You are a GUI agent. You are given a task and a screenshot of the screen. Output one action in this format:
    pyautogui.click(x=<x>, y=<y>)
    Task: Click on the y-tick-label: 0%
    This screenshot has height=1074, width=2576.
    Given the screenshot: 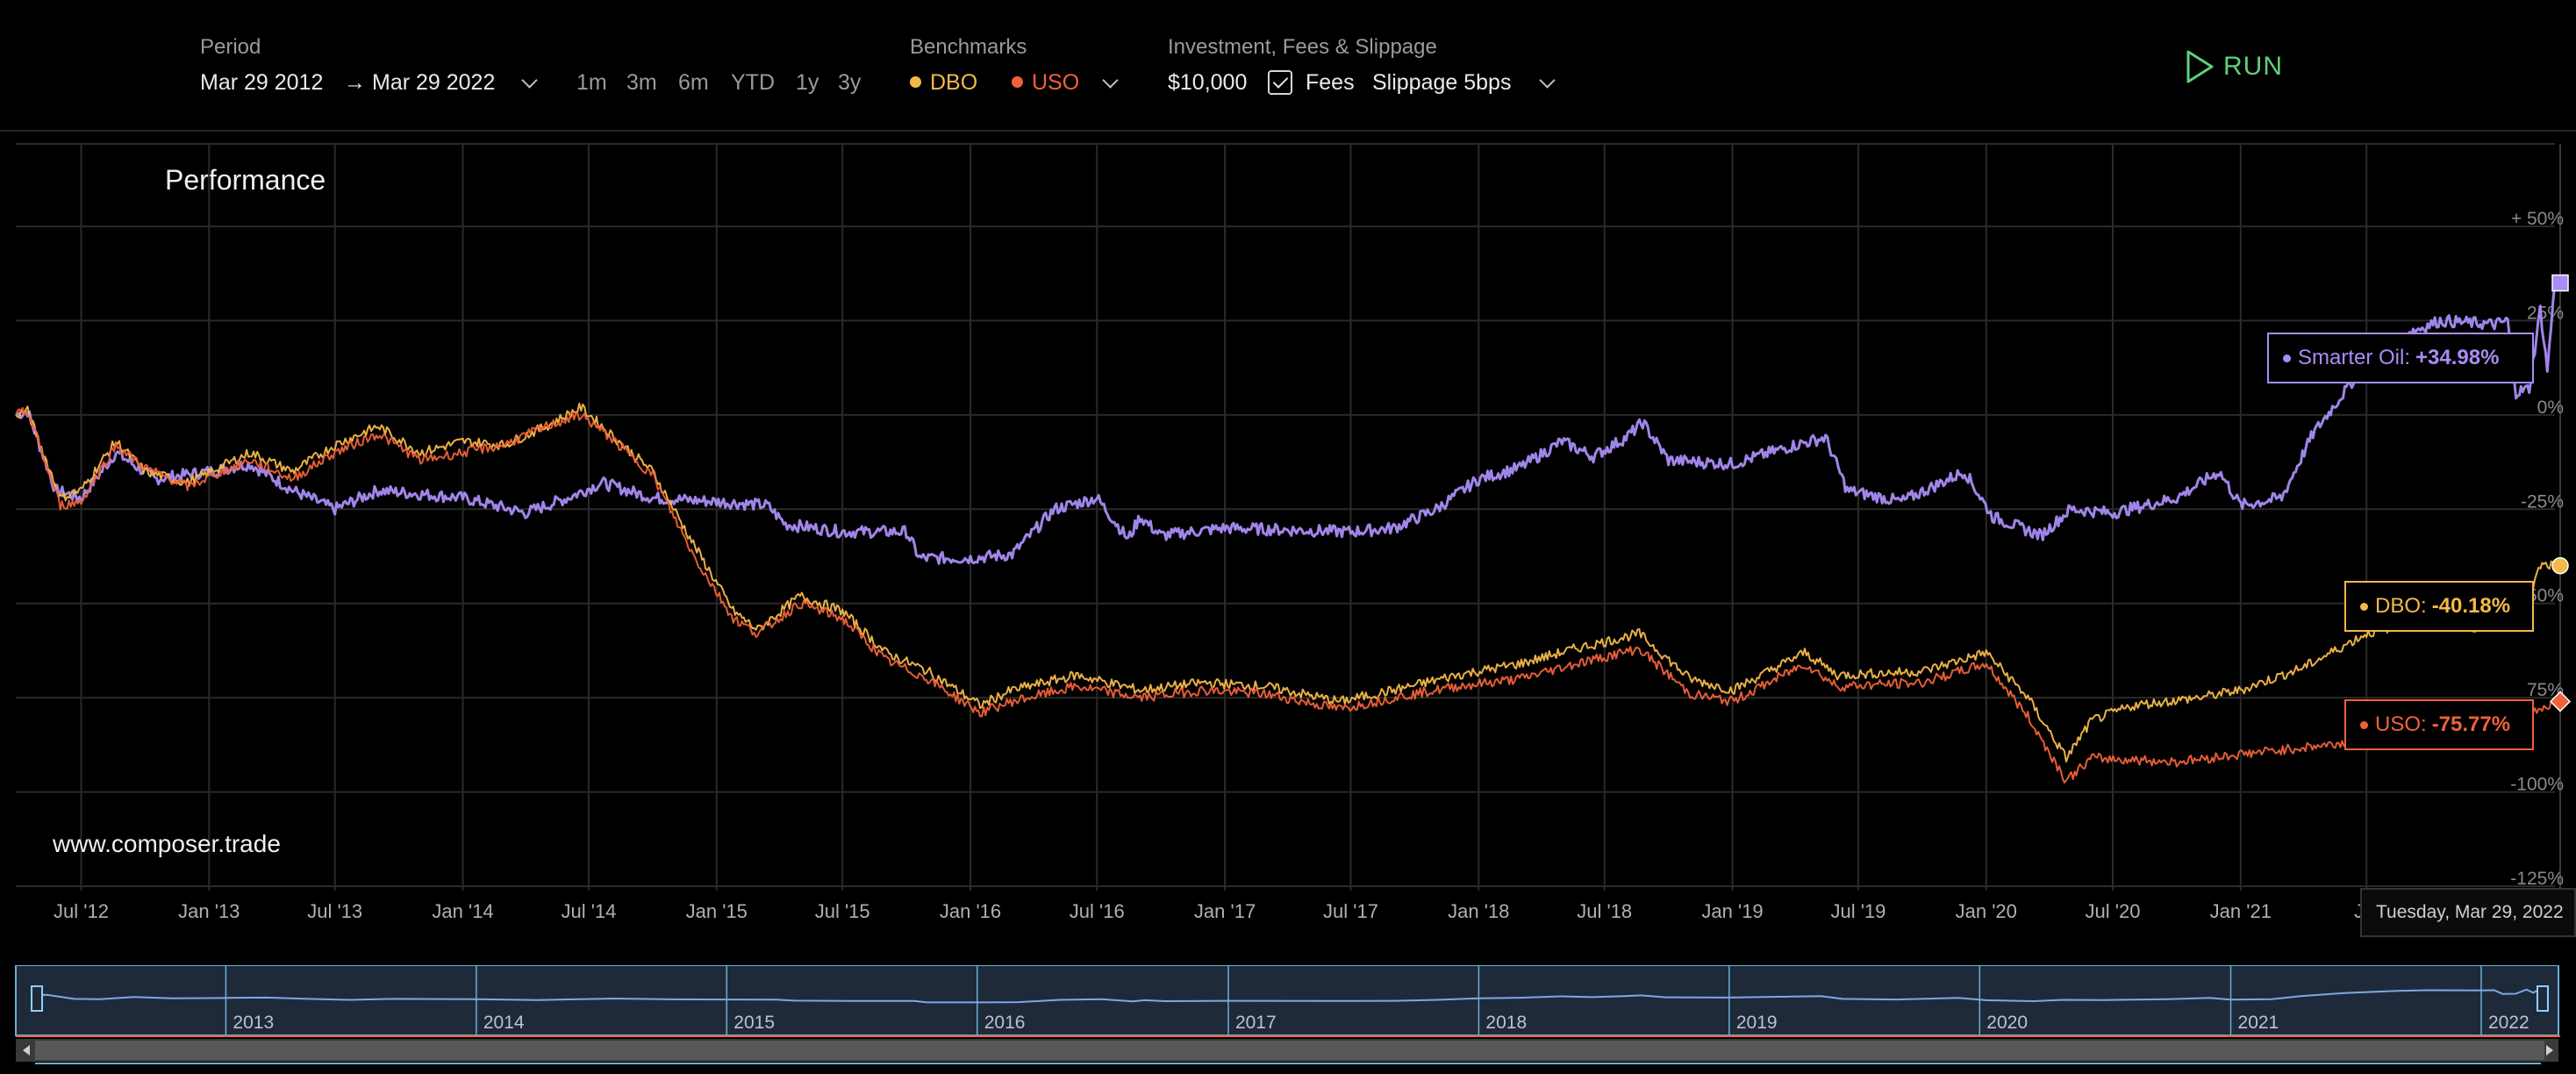 What is the action you would take?
    pyautogui.click(x=2550, y=407)
    